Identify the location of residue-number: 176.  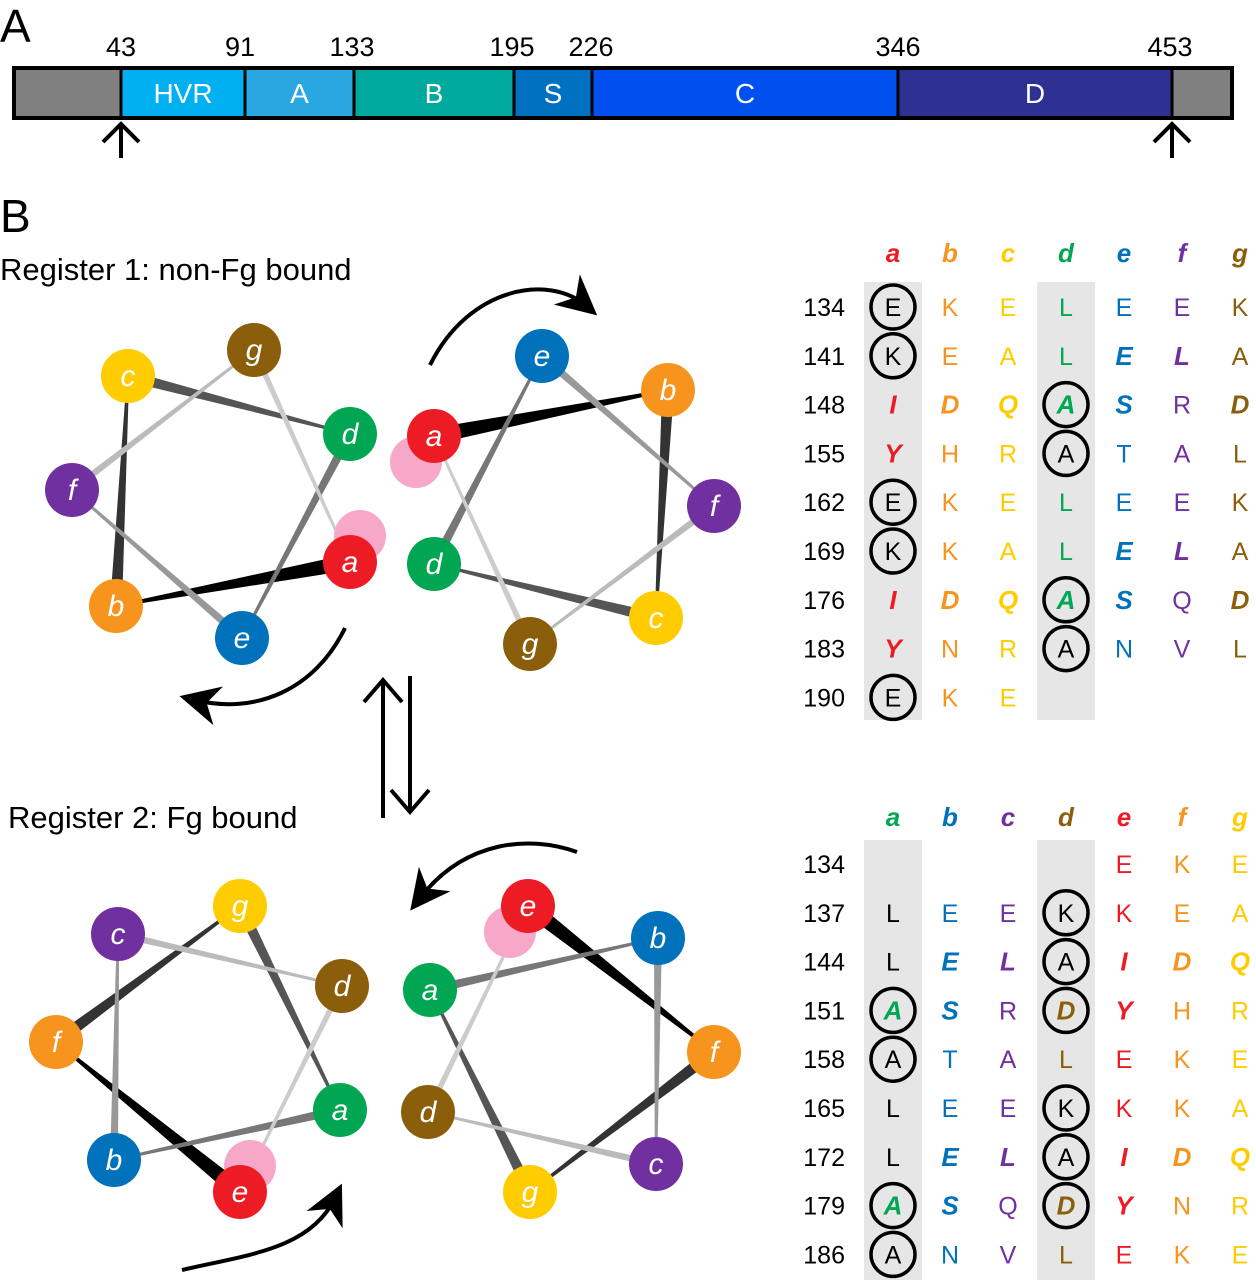
(824, 601).